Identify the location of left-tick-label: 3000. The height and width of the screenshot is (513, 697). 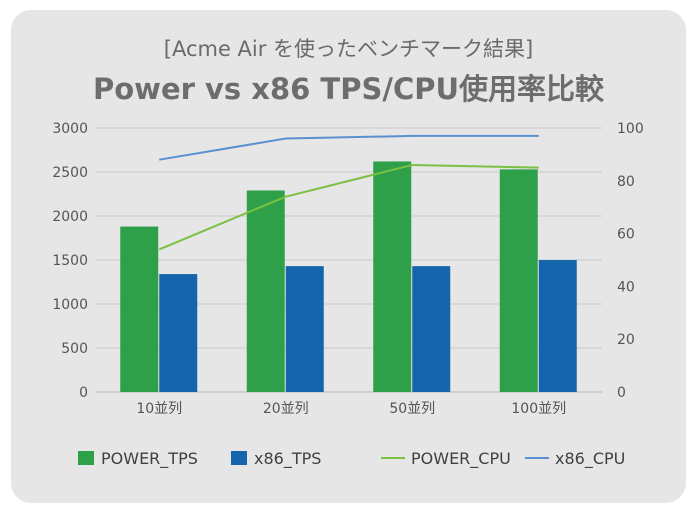
(70, 129).